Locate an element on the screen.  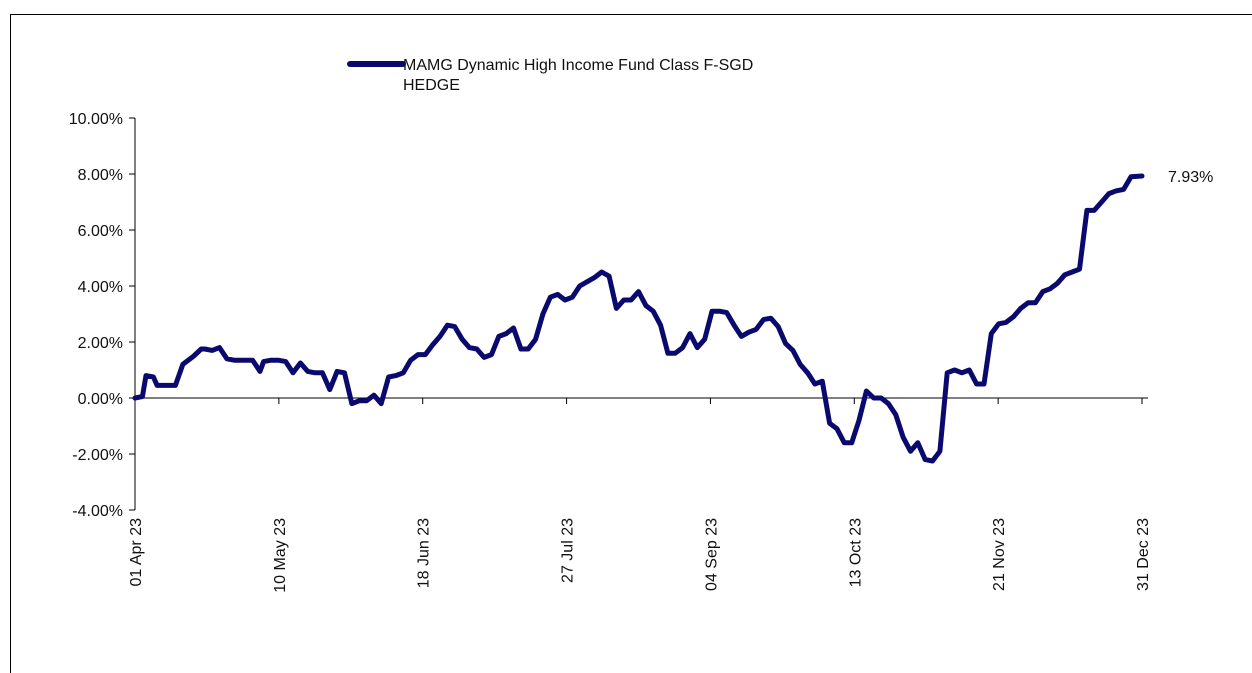
y-tick-label: 8.00% is located at coordinates (100, 175).